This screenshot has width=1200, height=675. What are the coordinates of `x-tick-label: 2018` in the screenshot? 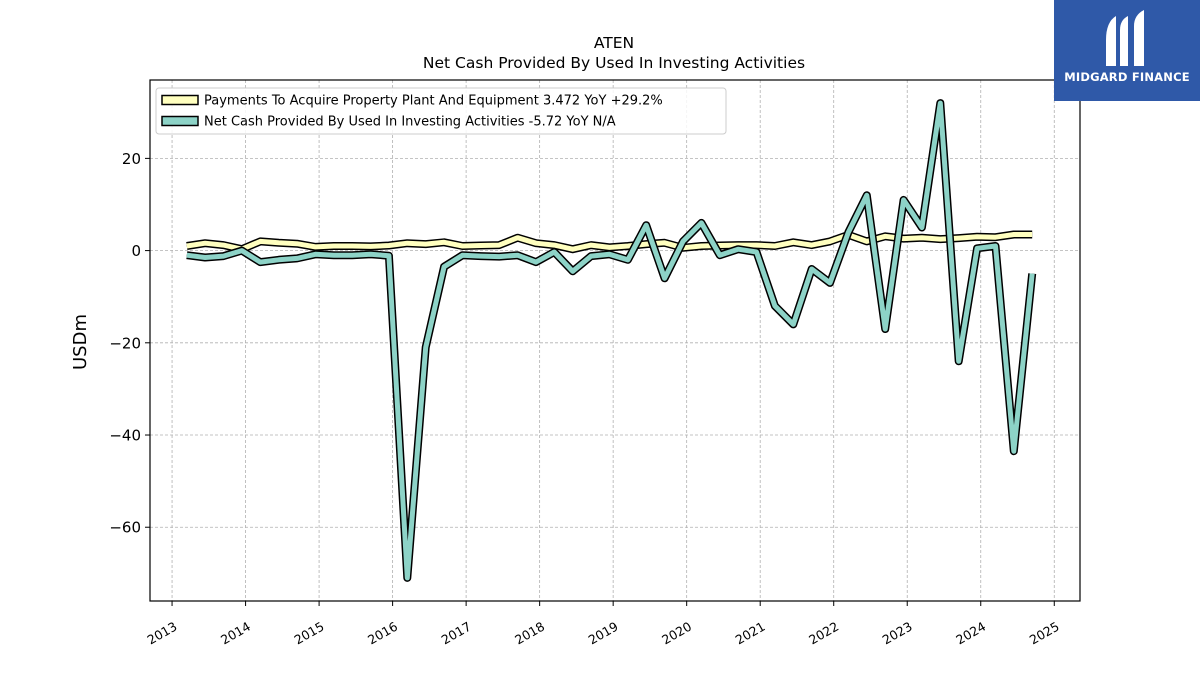 It's located at (529, 633).